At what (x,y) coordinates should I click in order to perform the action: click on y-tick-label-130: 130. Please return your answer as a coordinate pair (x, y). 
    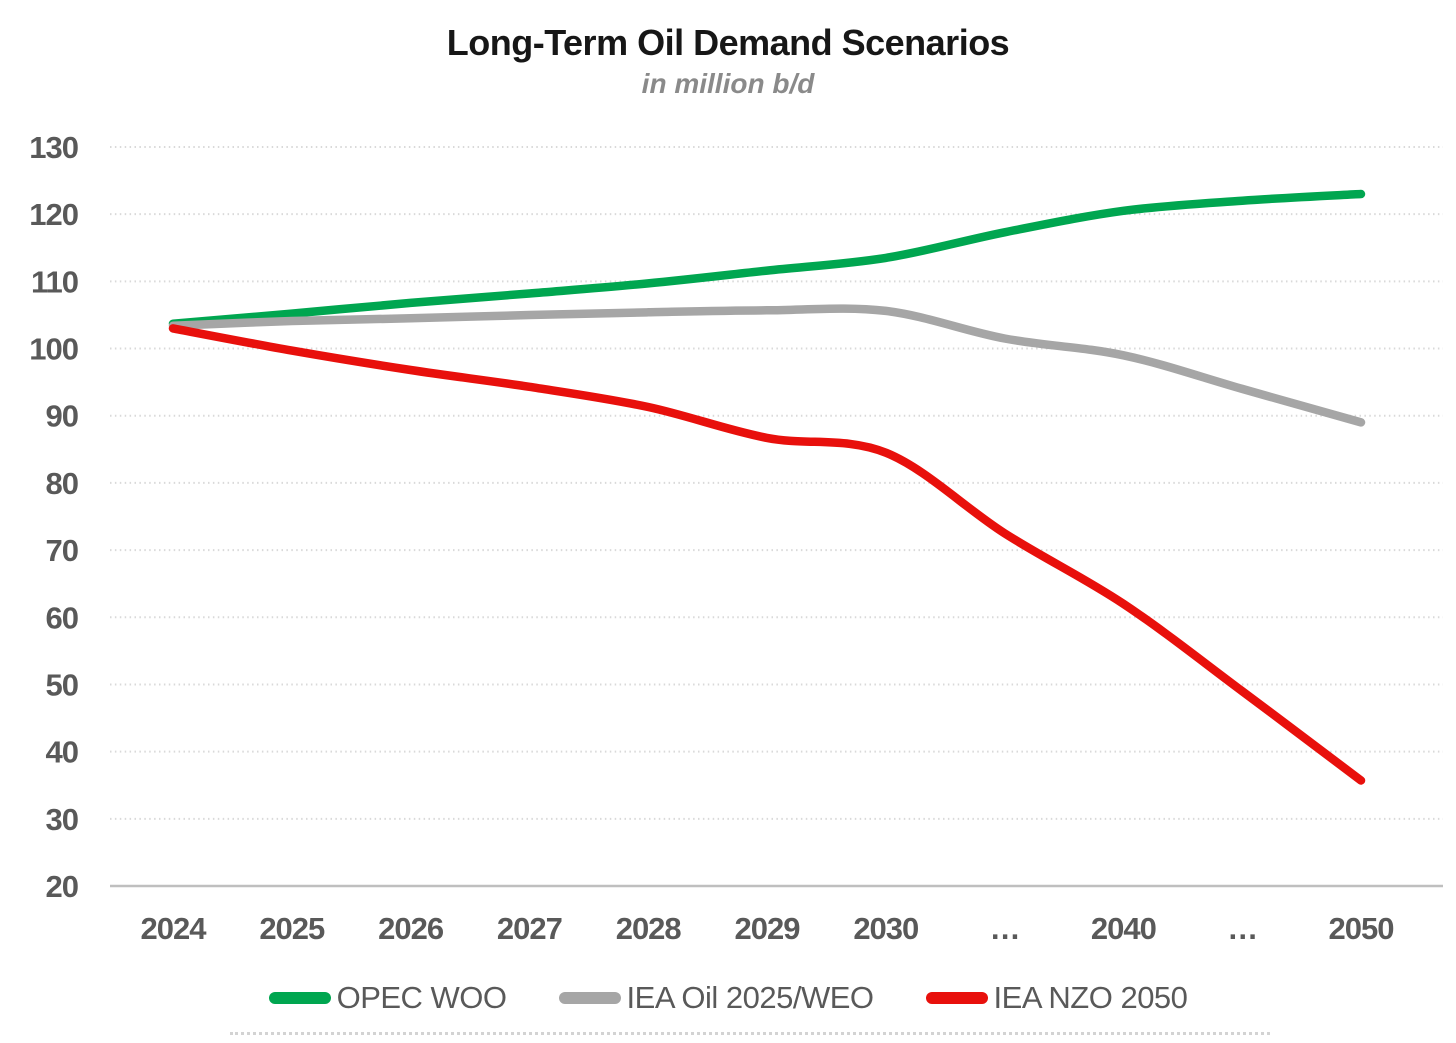
    Looking at the image, I should click on (53, 147).